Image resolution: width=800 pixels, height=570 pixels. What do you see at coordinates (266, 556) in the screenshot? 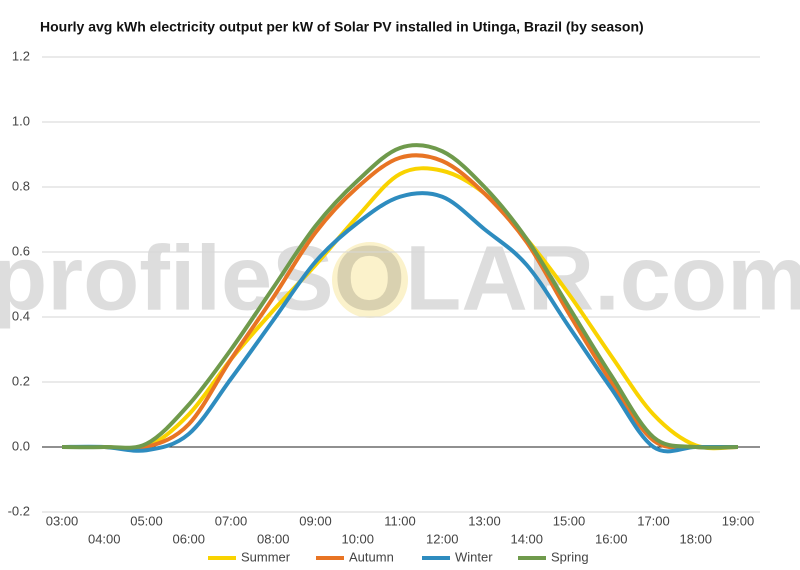
I see `legend-label: Summer` at bounding box center [266, 556].